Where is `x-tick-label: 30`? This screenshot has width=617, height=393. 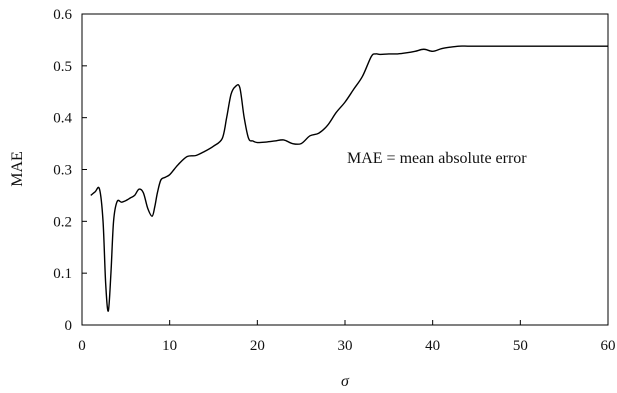 x-tick-label: 30 is located at coordinates (345, 346).